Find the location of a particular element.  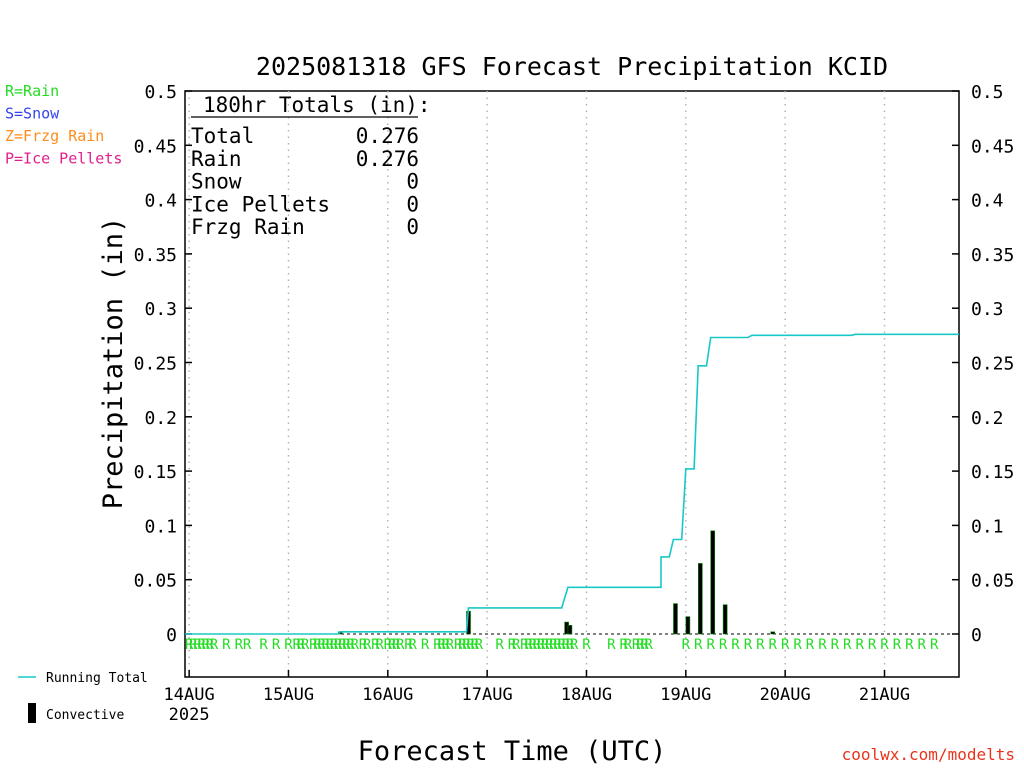

y-tick-label-left: 0.3 is located at coordinates (160, 309).